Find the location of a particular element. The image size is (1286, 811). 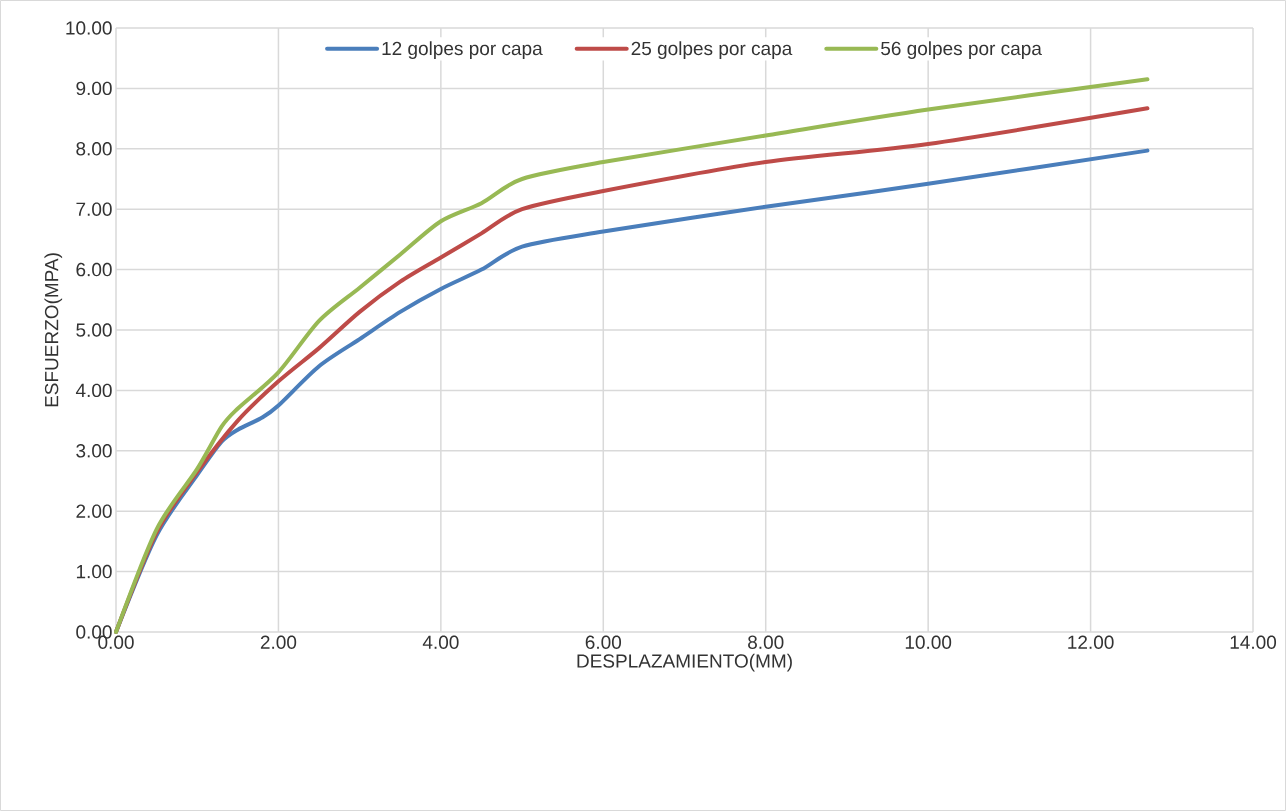

y-tick-label: 6.00 is located at coordinates (94, 269).